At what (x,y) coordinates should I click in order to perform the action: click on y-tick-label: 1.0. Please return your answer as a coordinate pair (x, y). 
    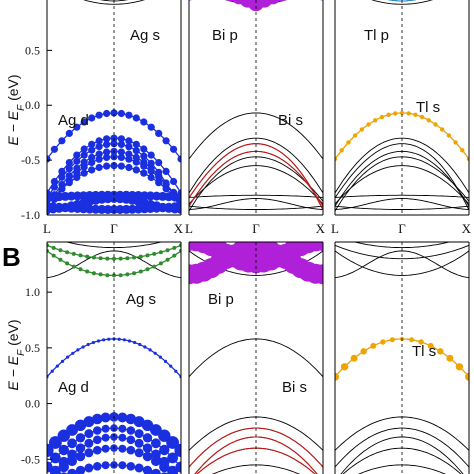
    Looking at the image, I should click on (32, 1).